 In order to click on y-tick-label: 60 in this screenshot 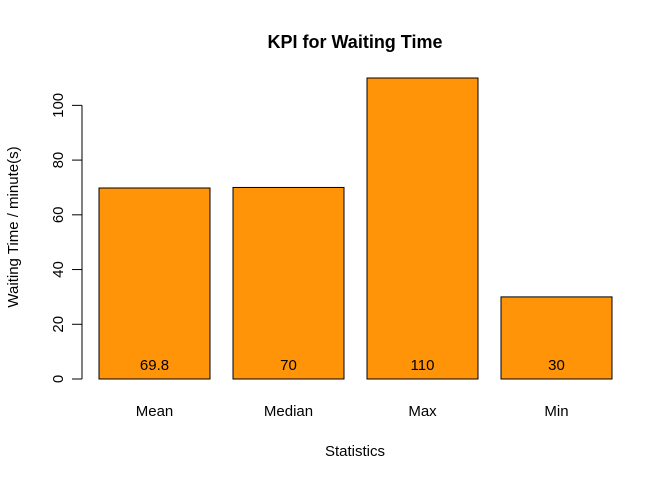, I will do `click(58, 214)`.